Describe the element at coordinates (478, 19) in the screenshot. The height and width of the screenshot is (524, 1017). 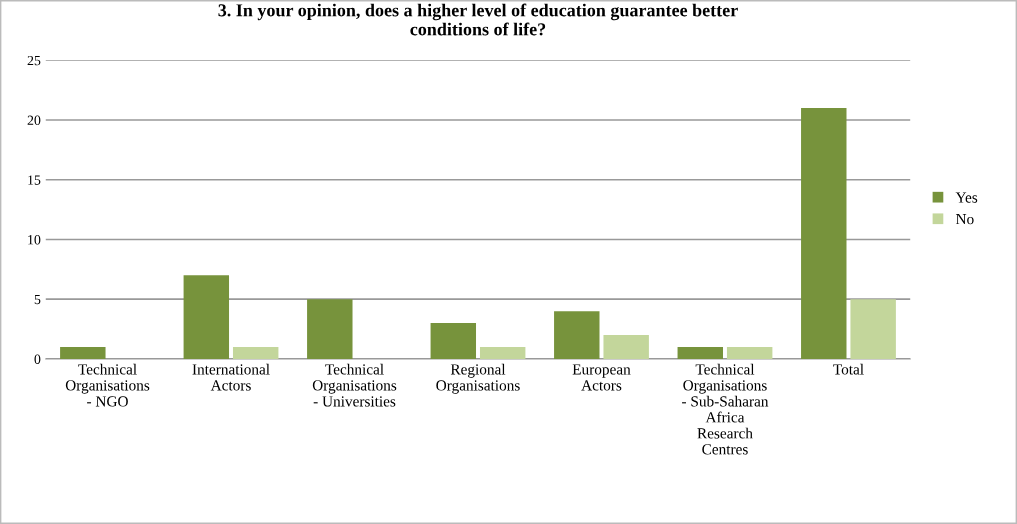
I see `chart-title: 3. In your opinion, does a higher level of education guarantee better conditions of life?` at that location.